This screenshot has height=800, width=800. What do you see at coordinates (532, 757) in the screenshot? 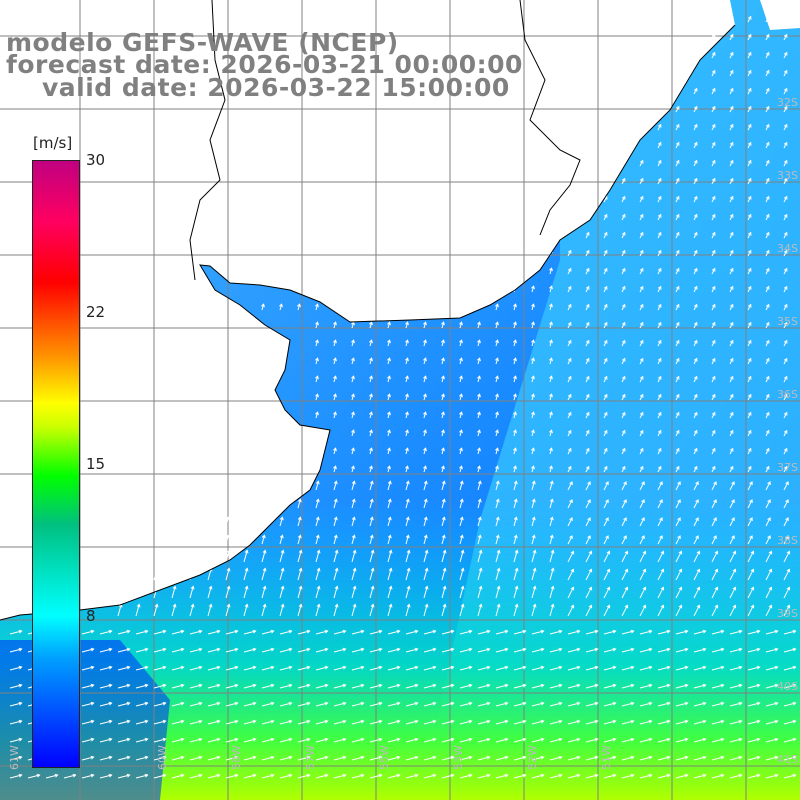
I see `lon-label: 52W` at bounding box center [532, 757].